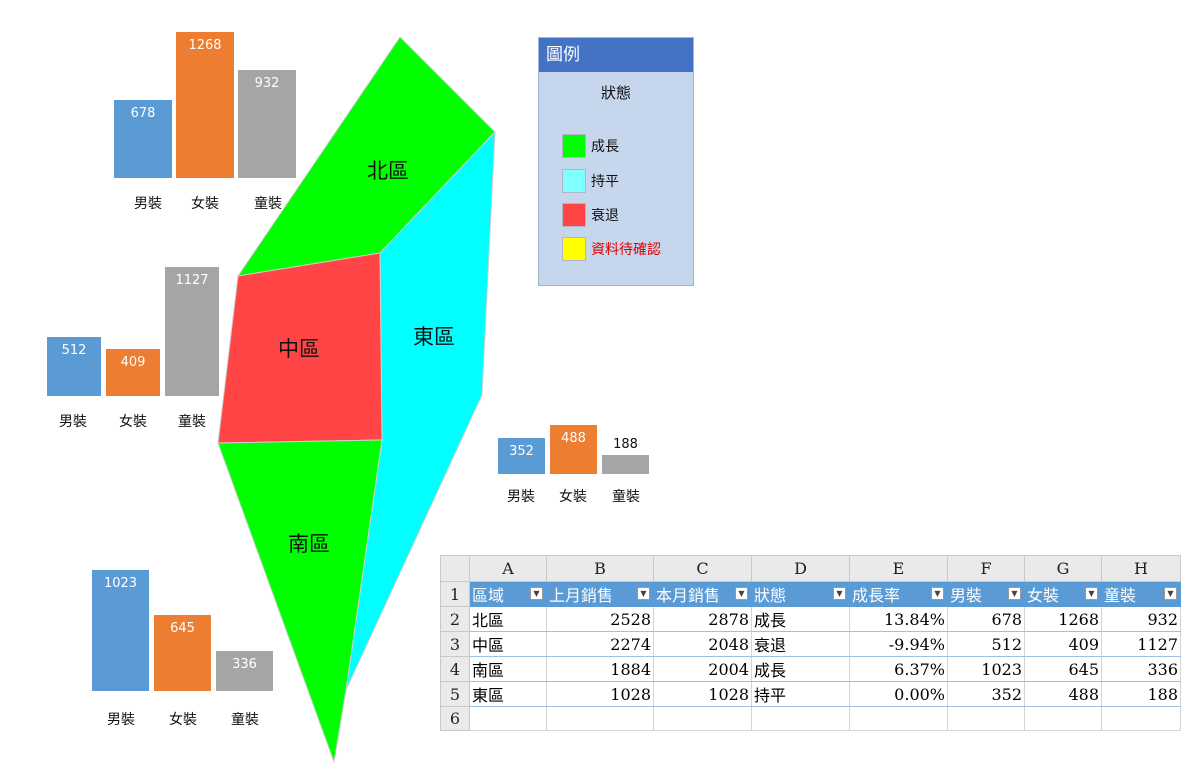  I want to click on row-header: 1, so click(455, 594).